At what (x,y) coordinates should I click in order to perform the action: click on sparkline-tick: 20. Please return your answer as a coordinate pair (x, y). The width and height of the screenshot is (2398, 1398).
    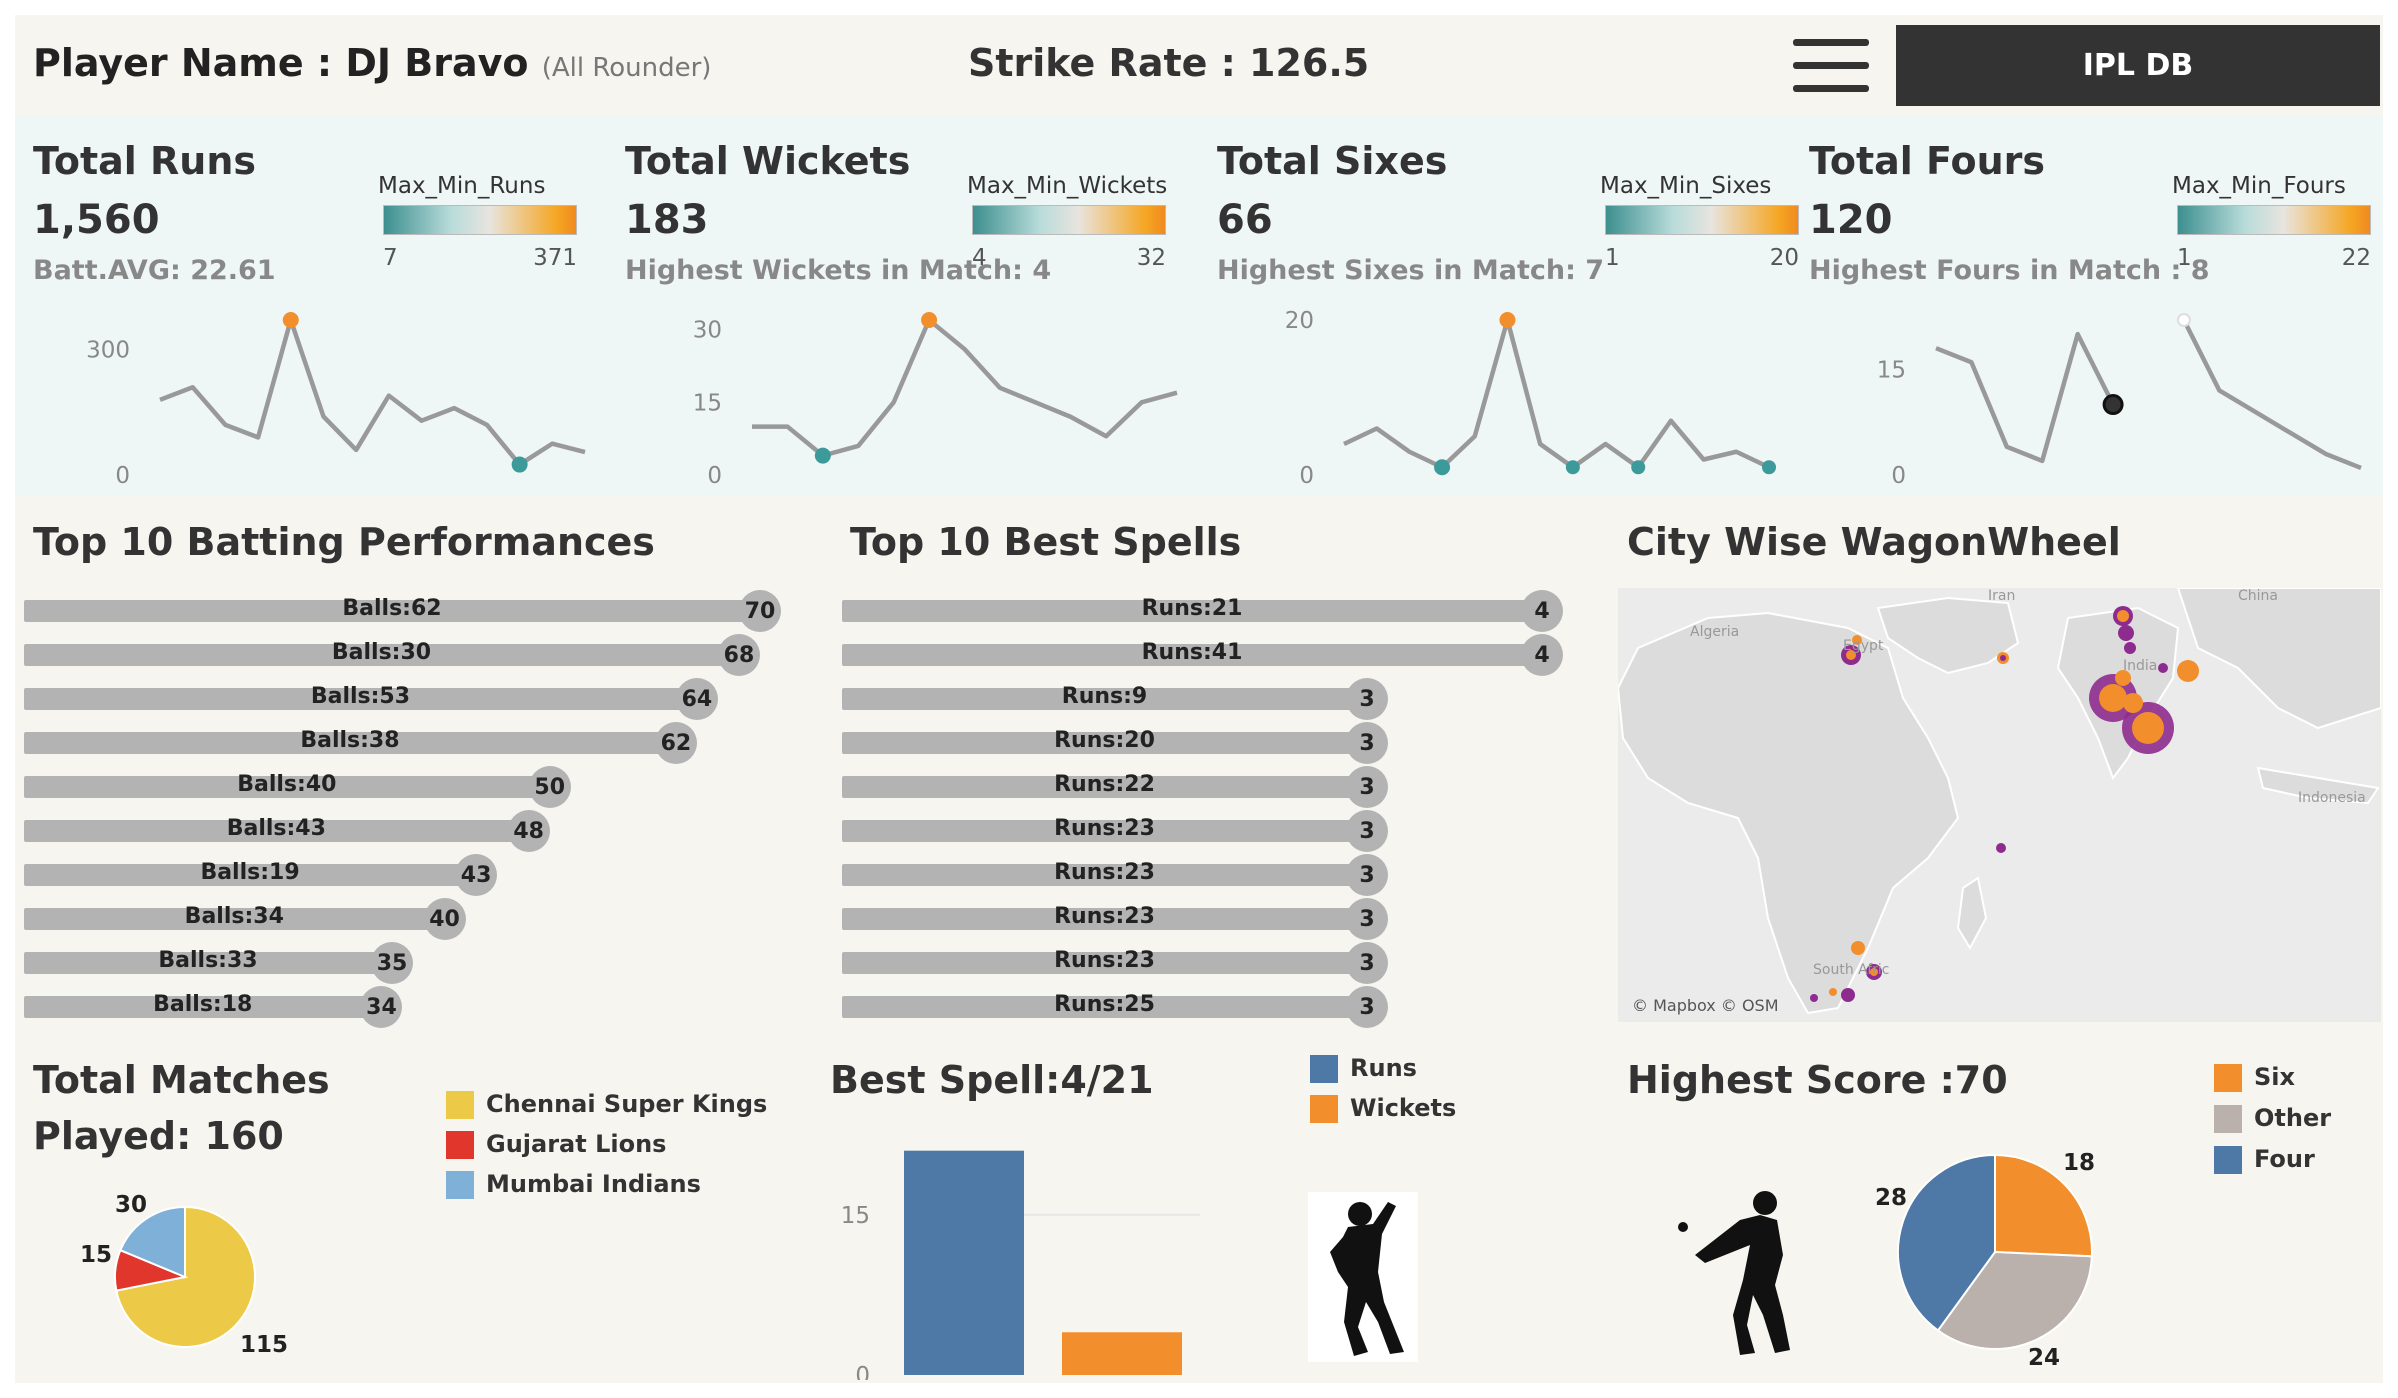
    Looking at the image, I should click on (1299, 321).